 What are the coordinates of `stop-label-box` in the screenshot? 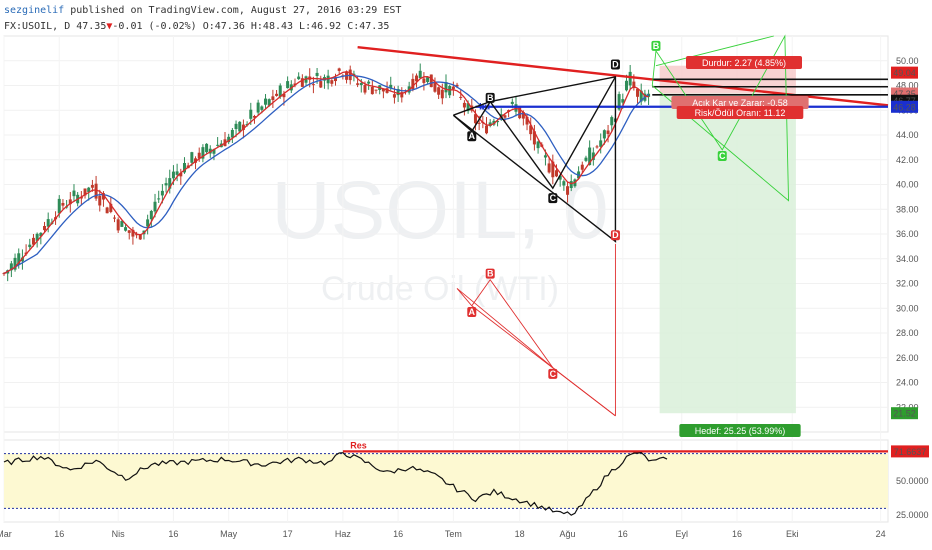 It's located at (744, 62).